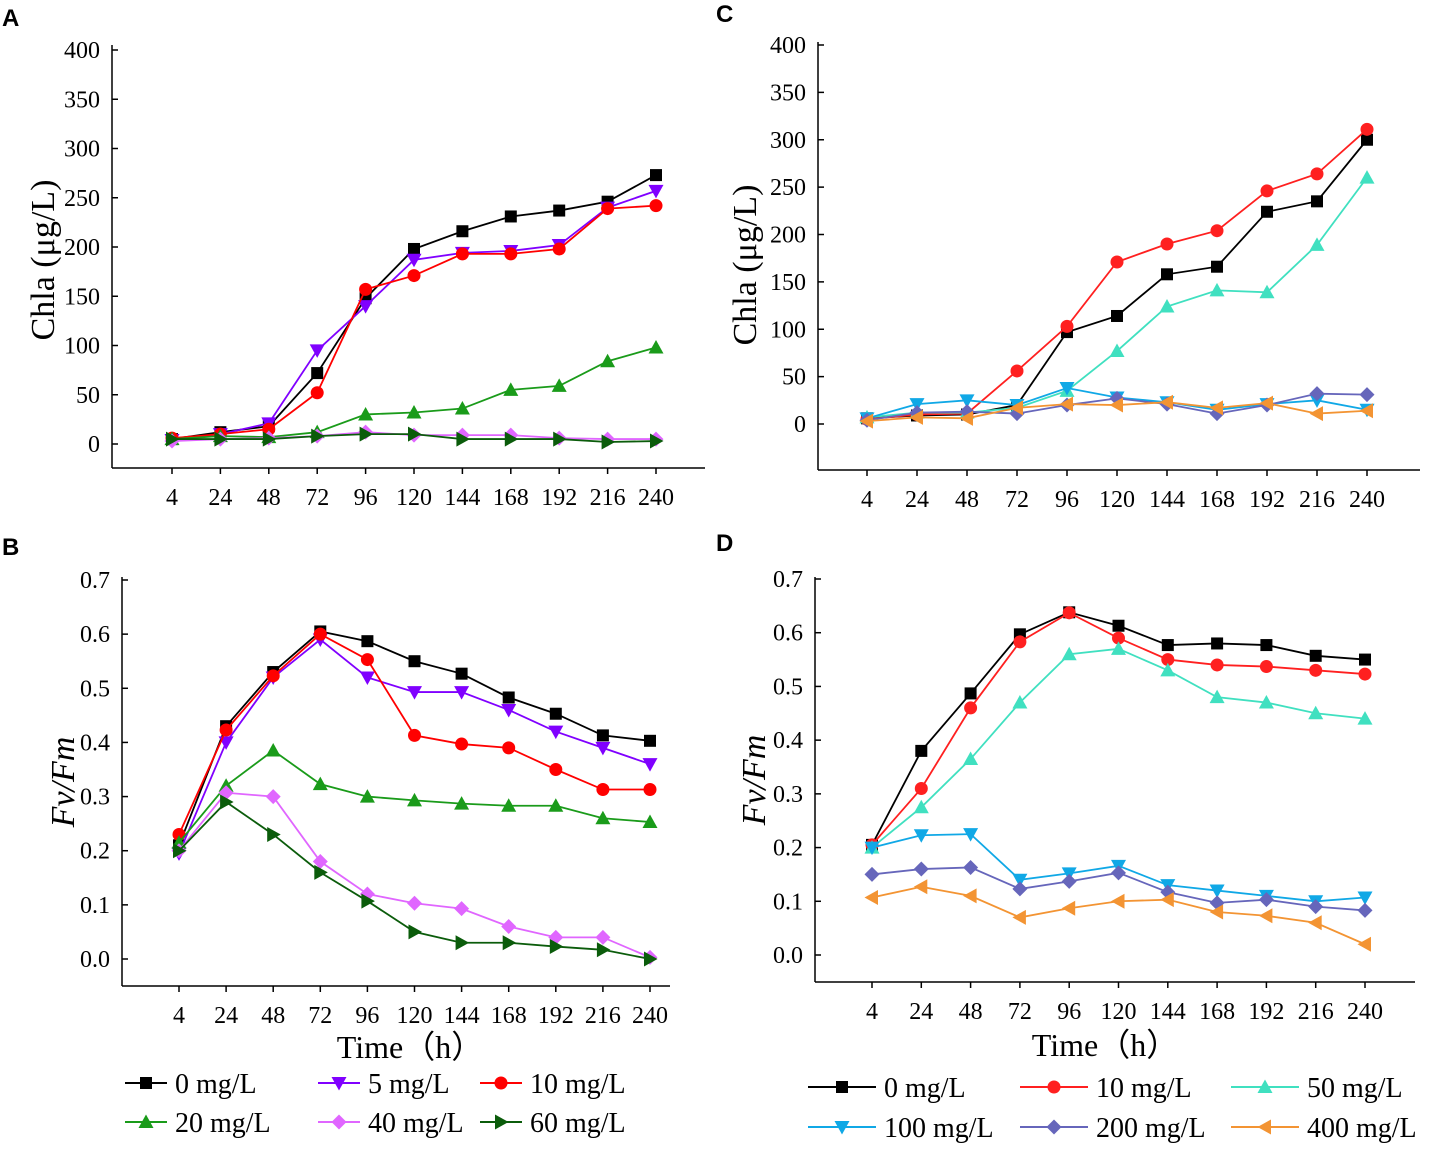 The height and width of the screenshot is (1152, 1440). What do you see at coordinates (1168, 1012) in the screenshot?
I see `x-tick-label: 144` at bounding box center [1168, 1012].